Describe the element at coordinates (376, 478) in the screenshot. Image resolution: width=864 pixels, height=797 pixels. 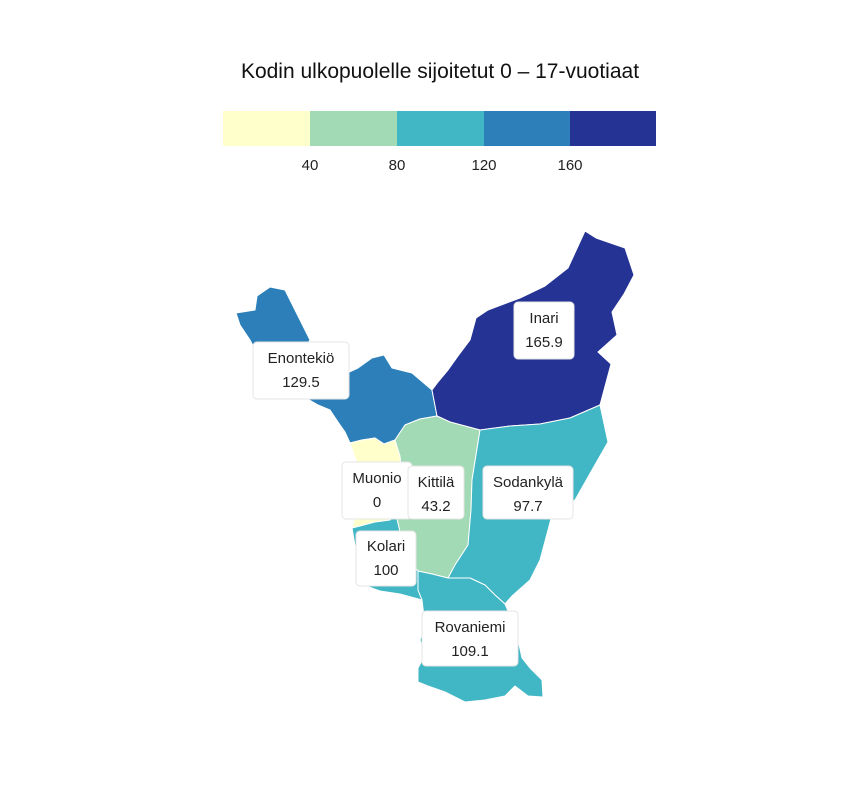
I see `region-name: Muonio` at that location.